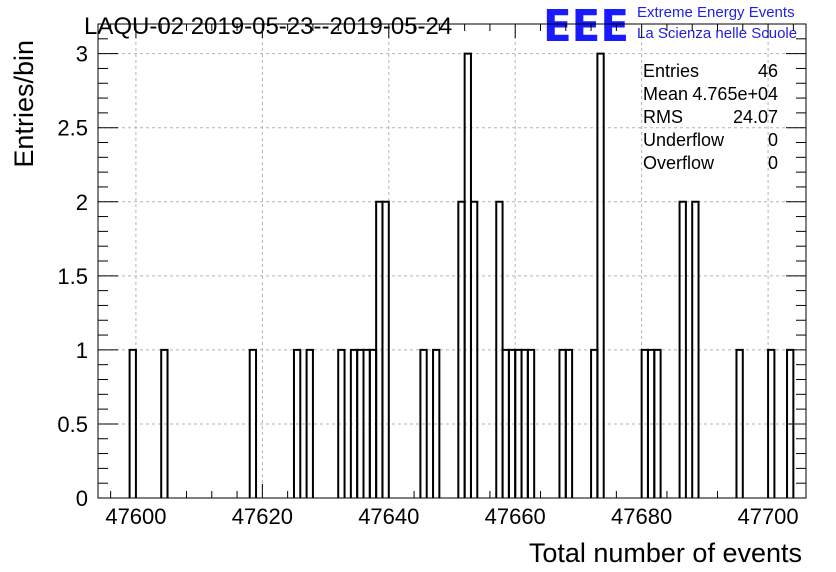  I want to click on x-axis-label: Total number of events, so click(665, 553).